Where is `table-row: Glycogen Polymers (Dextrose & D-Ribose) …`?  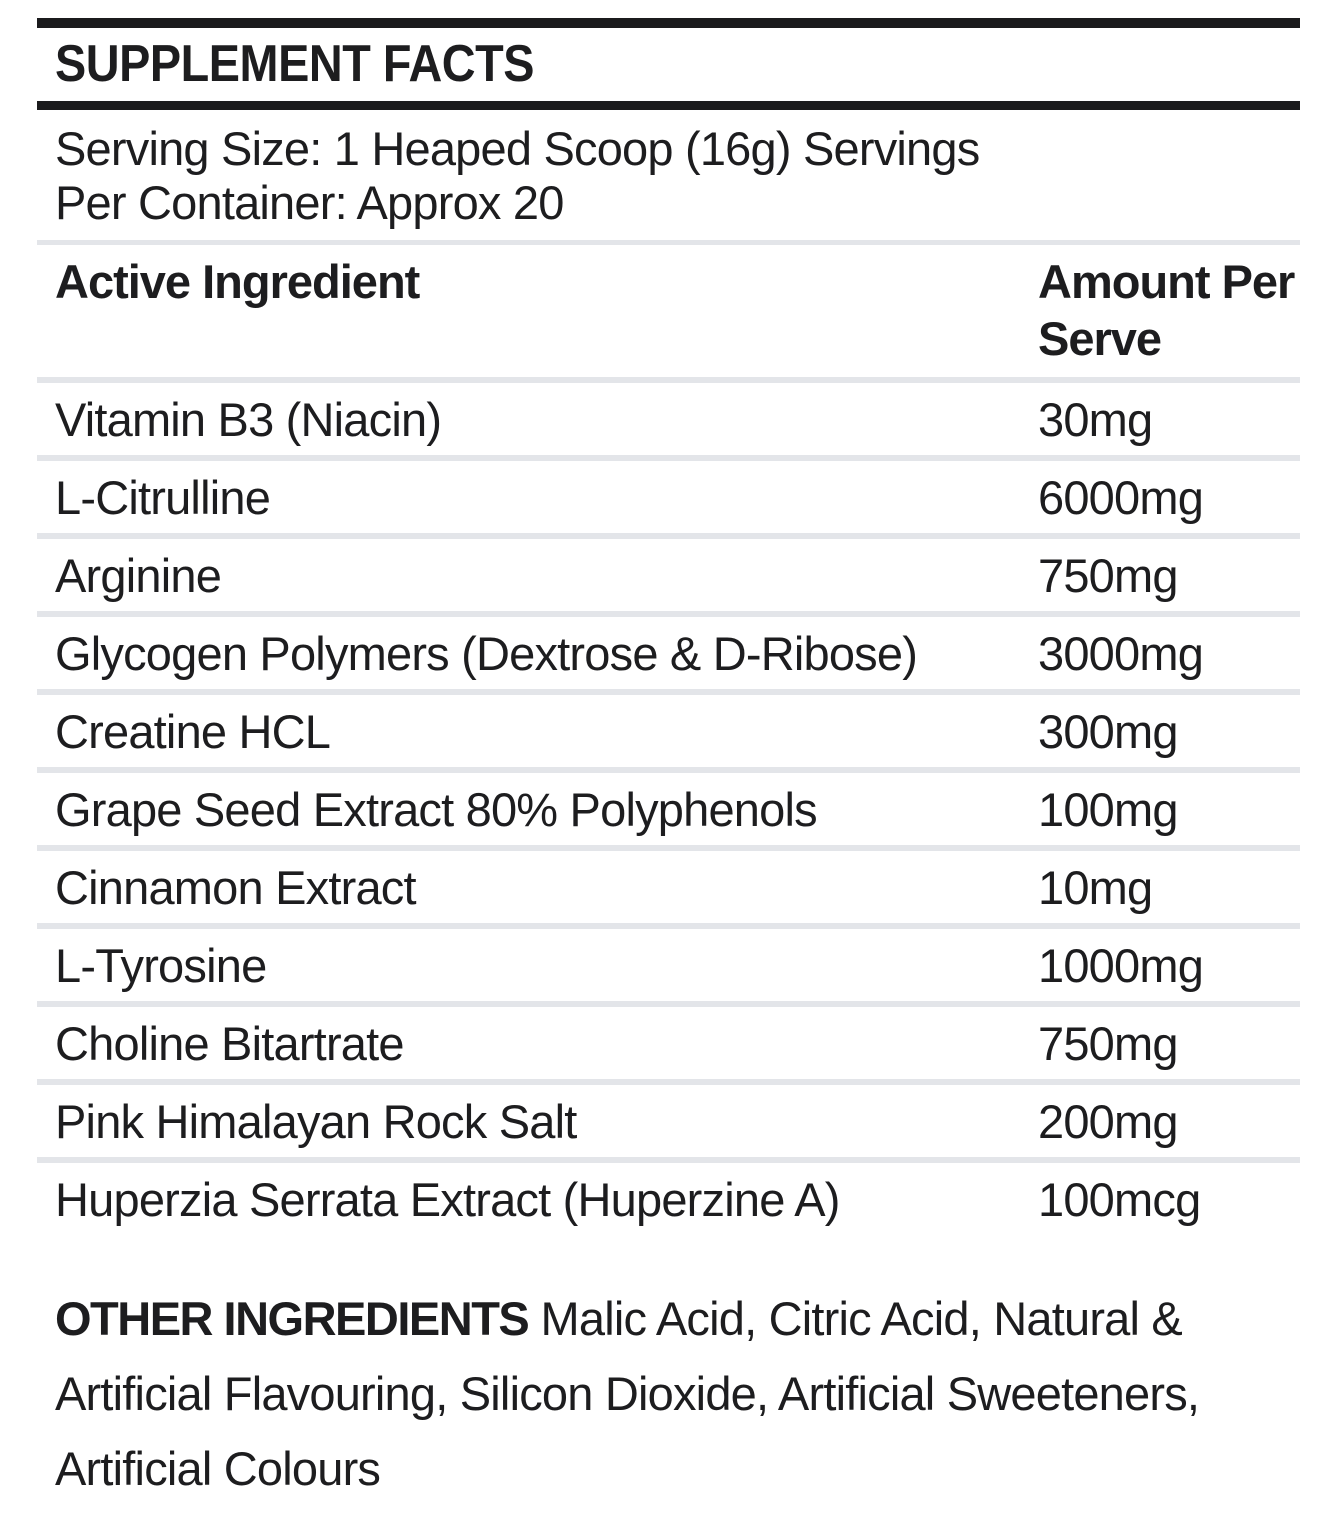
table-row: Glycogen Polymers (Dextrose & D-Ribose) … is located at coordinates (668, 656).